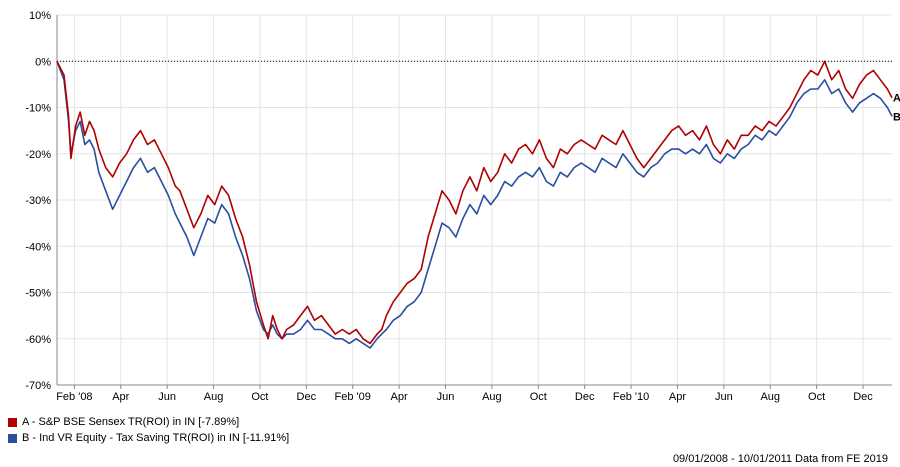  What do you see at coordinates (38, 340) in the screenshot?
I see `y-tick-label: -60%` at bounding box center [38, 340].